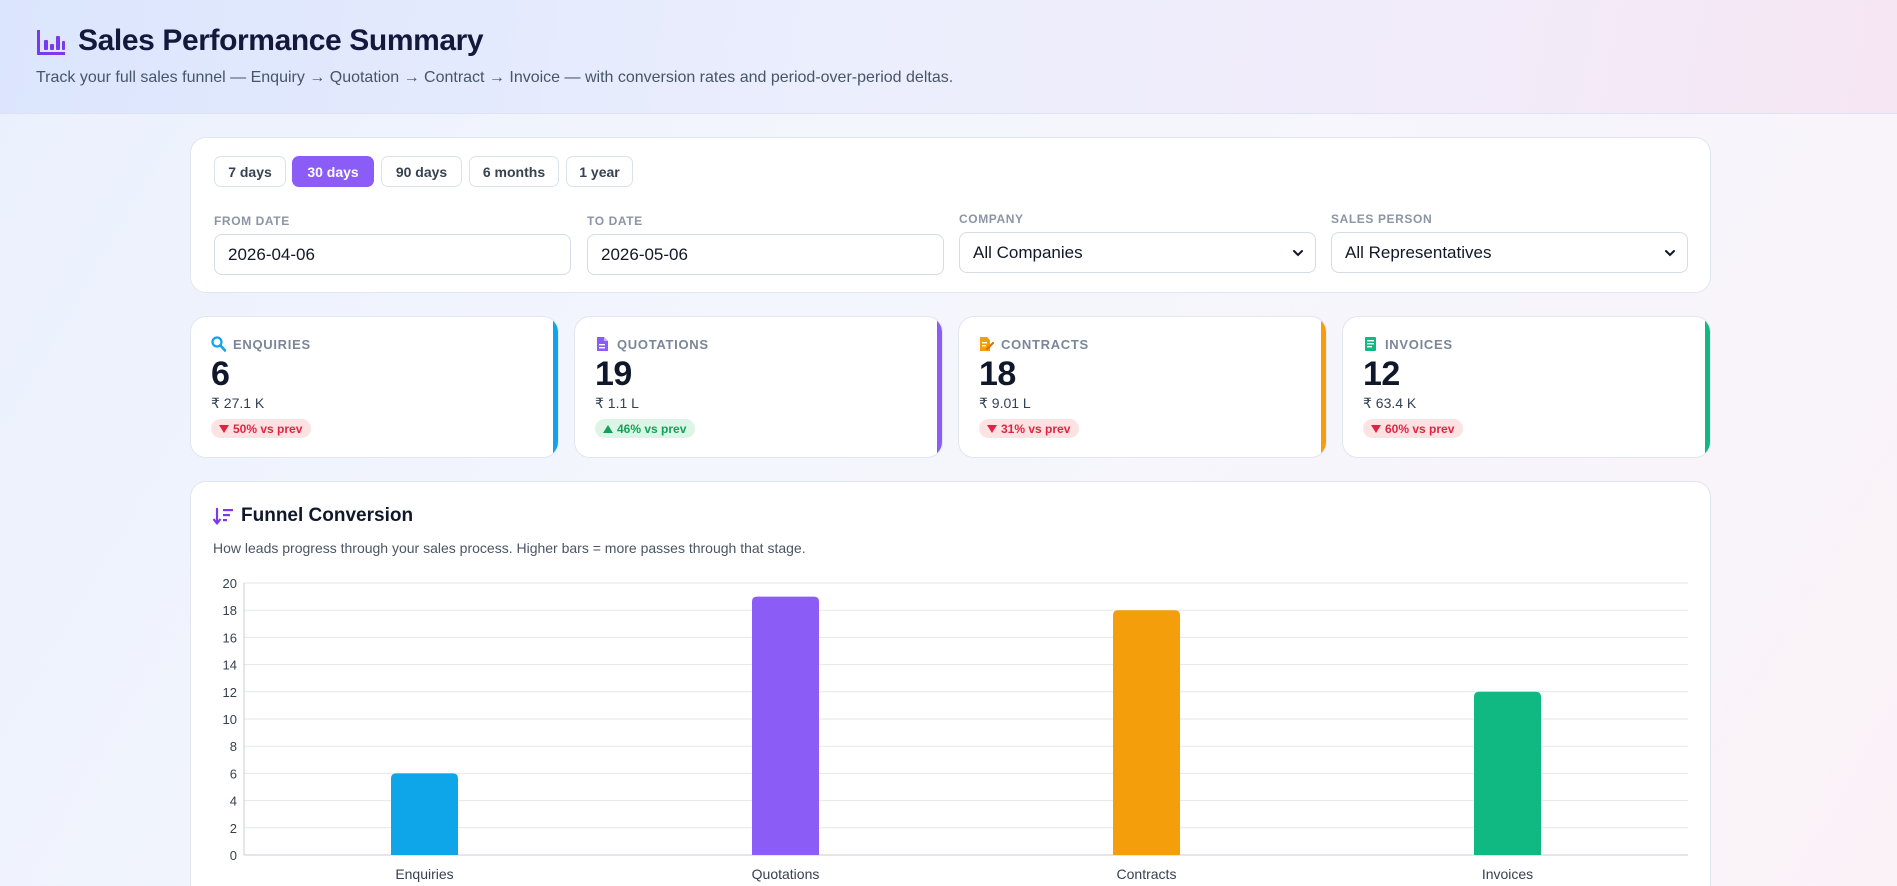 This screenshot has width=1897, height=886. What do you see at coordinates (765, 254) in the screenshot?
I see `to-date-input: 2026-05-06` at bounding box center [765, 254].